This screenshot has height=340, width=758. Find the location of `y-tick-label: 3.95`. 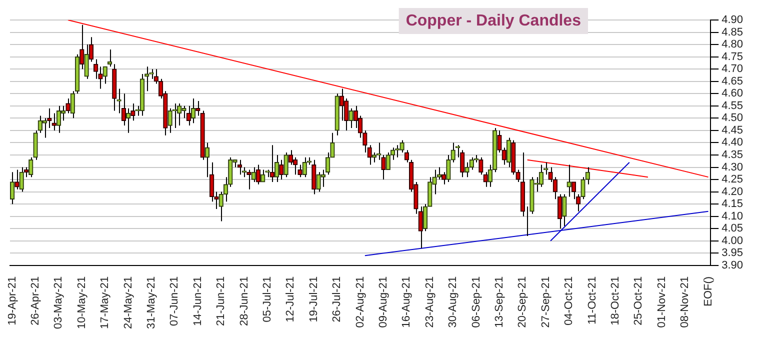

y-tick-label: 3.95 is located at coordinates (733, 253).